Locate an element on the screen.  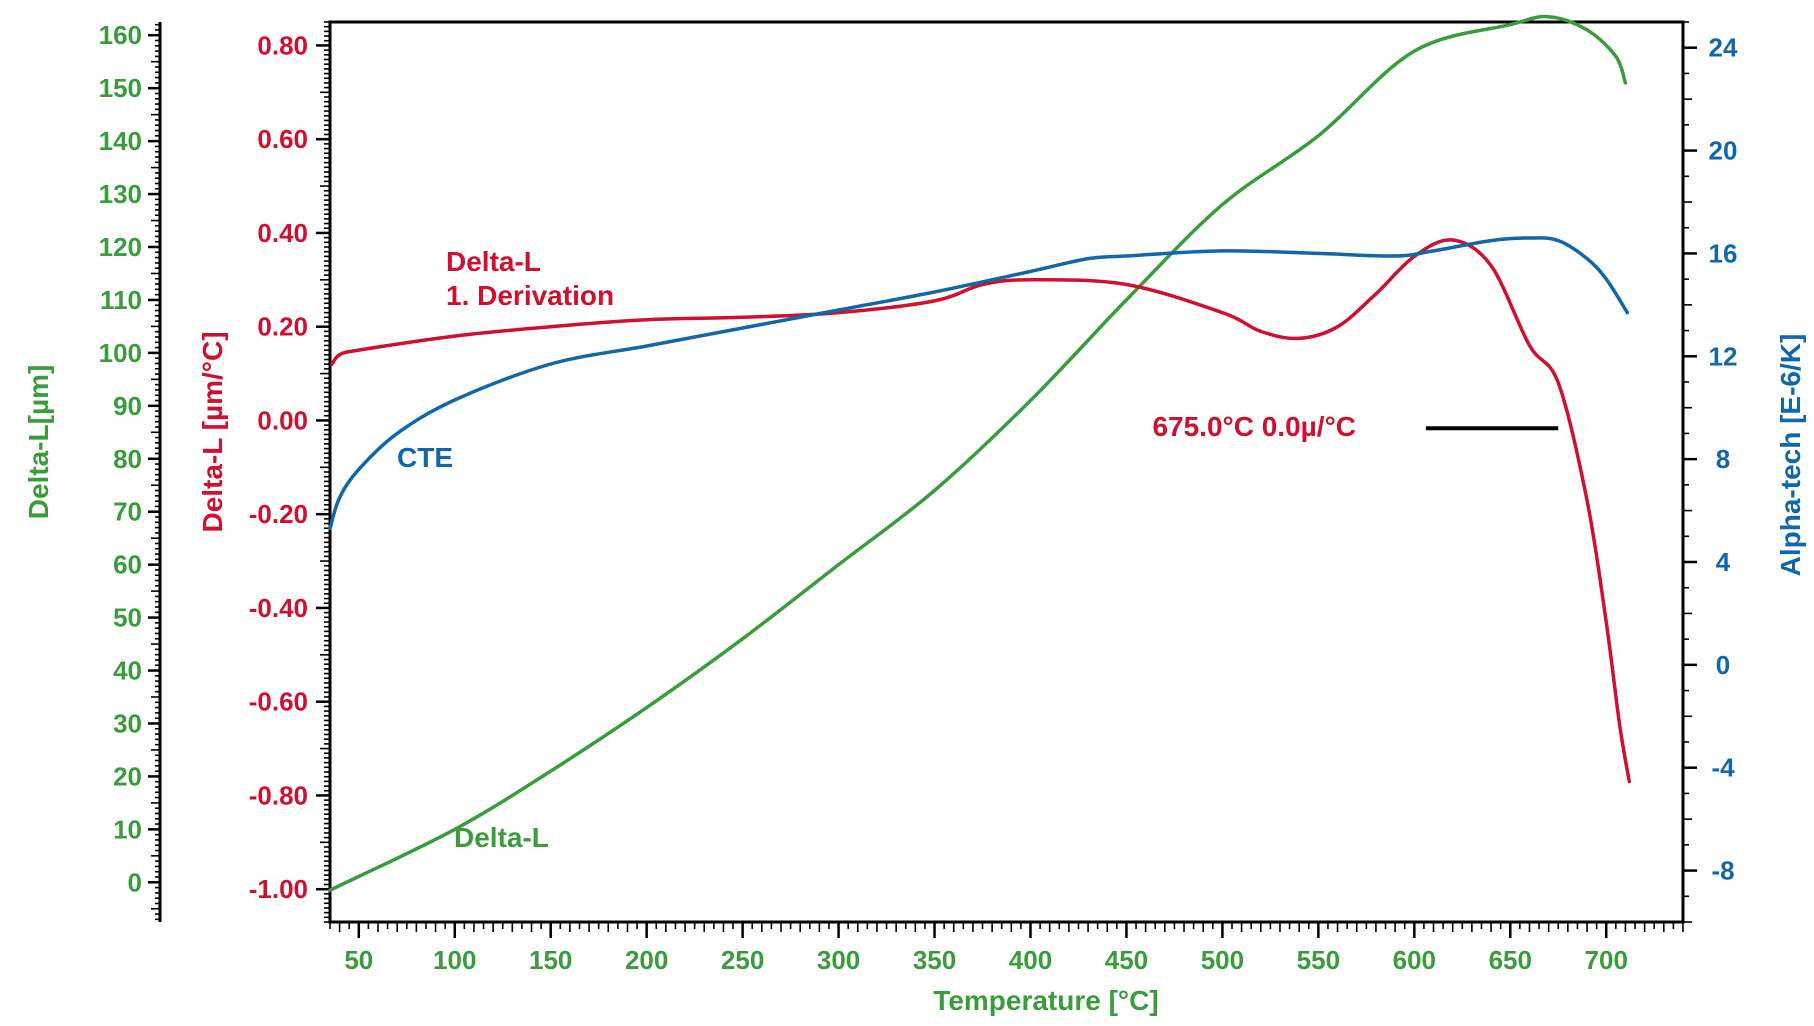
left-inner-tick-label: 0.40 is located at coordinates (282, 233).